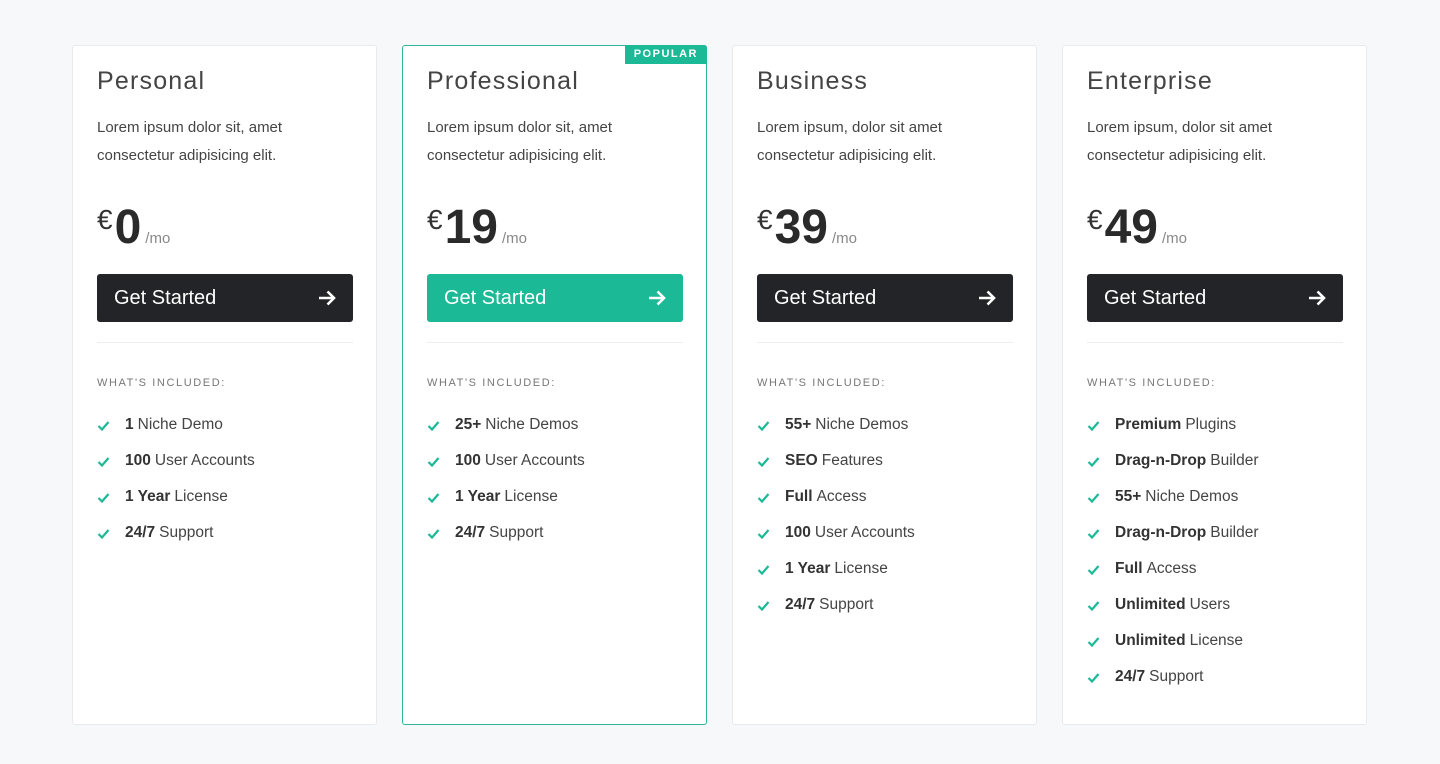 This screenshot has height=764, width=1440. I want to click on feature-text: Users, so click(1210, 604).